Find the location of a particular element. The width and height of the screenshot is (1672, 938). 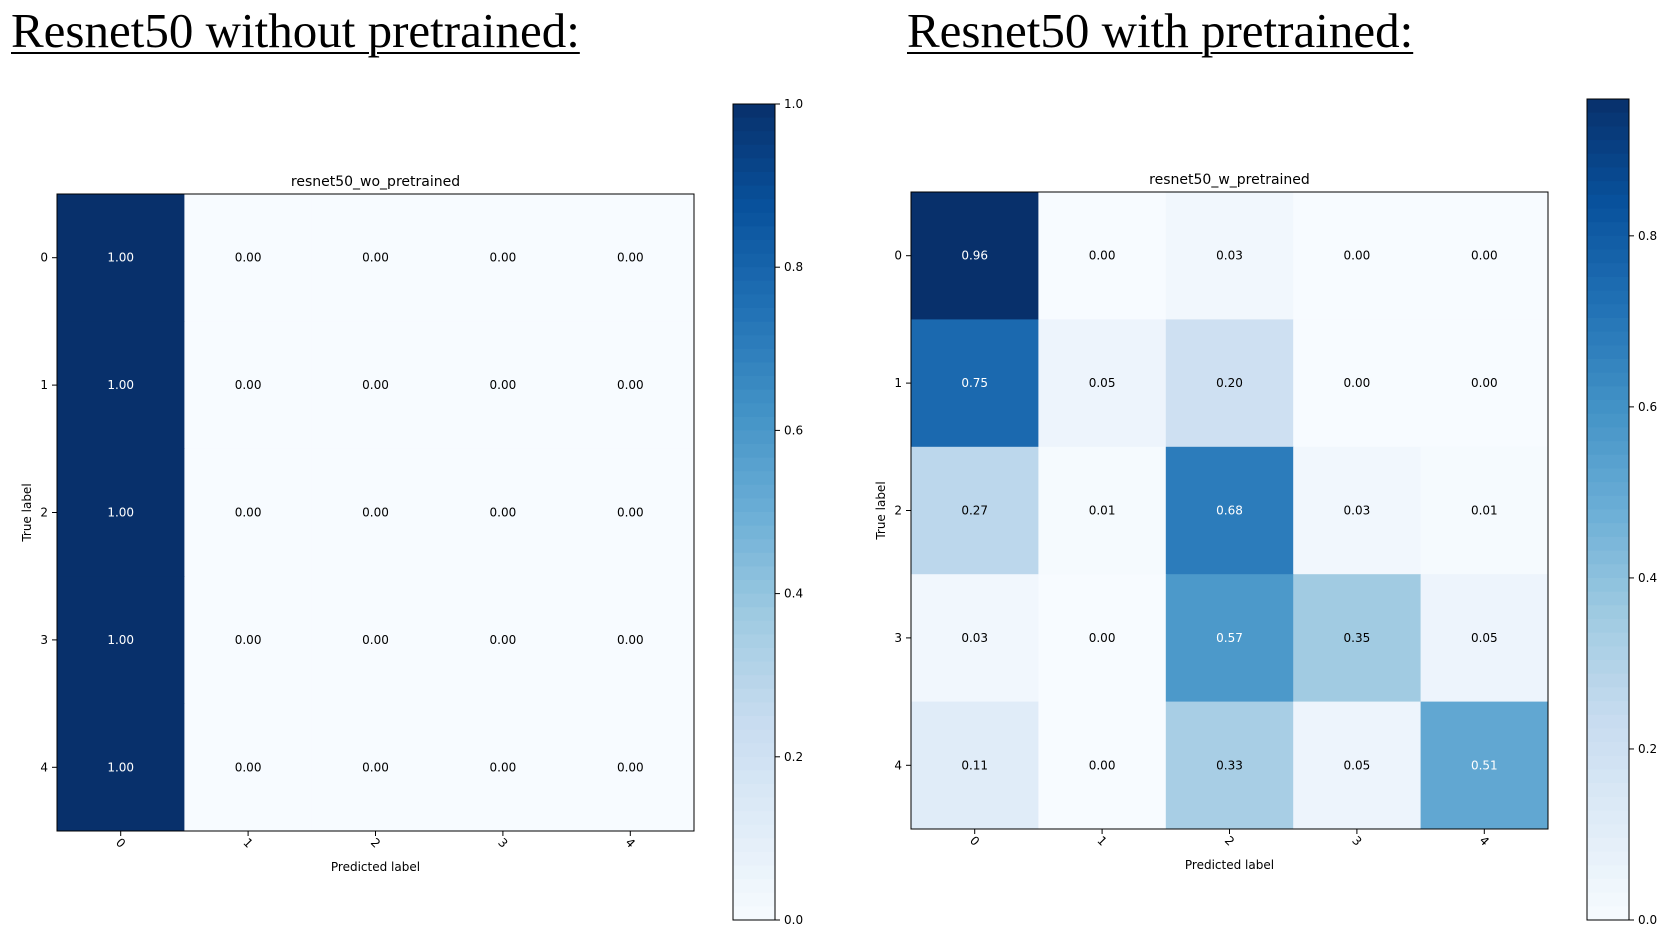

y-tick-label-0: 0 is located at coordinates (44, 258).